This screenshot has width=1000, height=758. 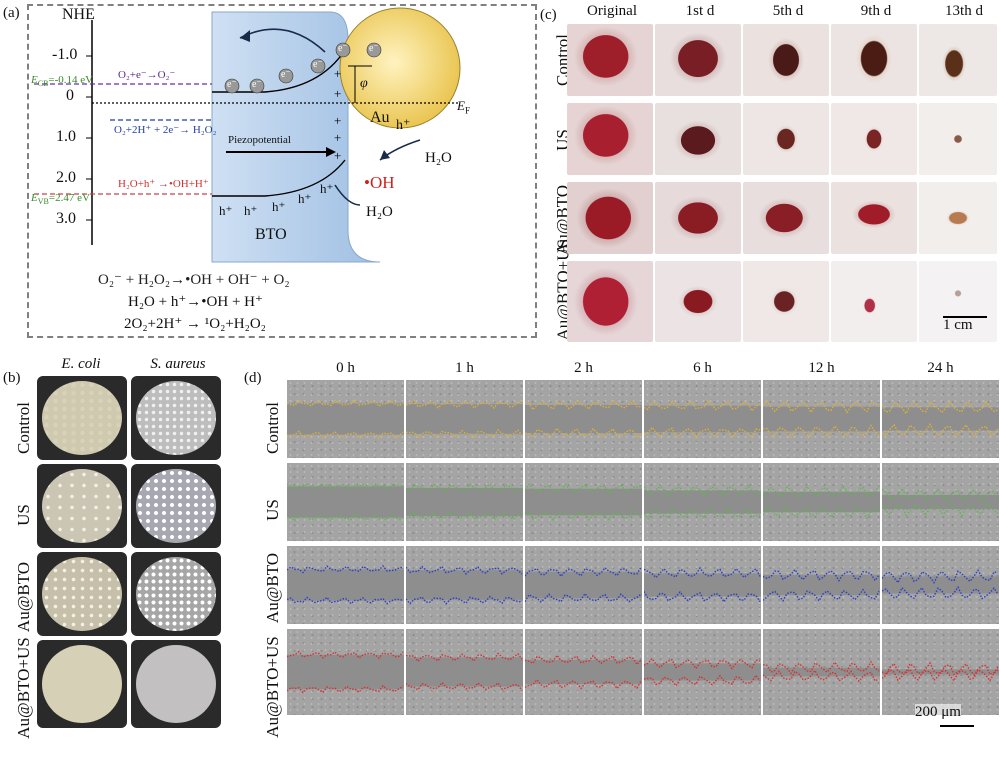 I want to click on nhe-title: NHE, so click(x=78, y=14).